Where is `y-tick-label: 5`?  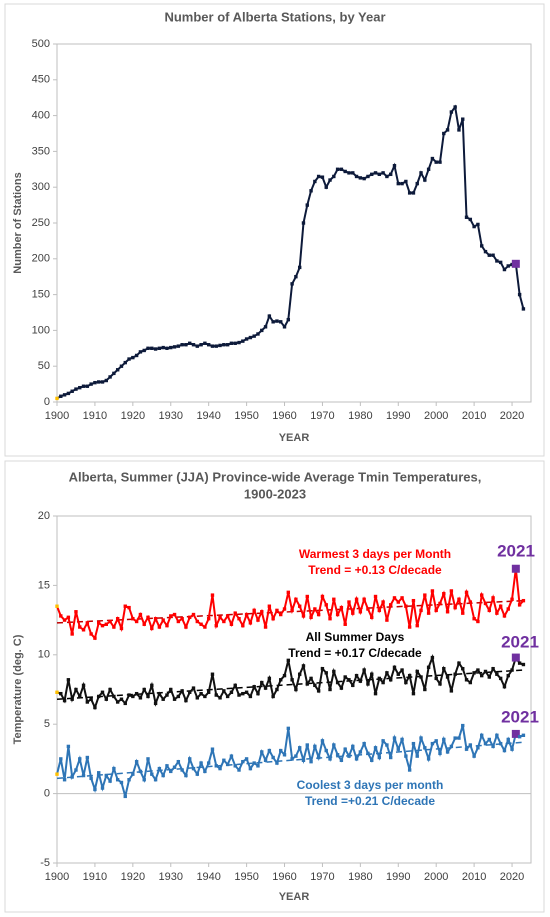
y-tick-label: 5 is located at coordinates (47, 724).